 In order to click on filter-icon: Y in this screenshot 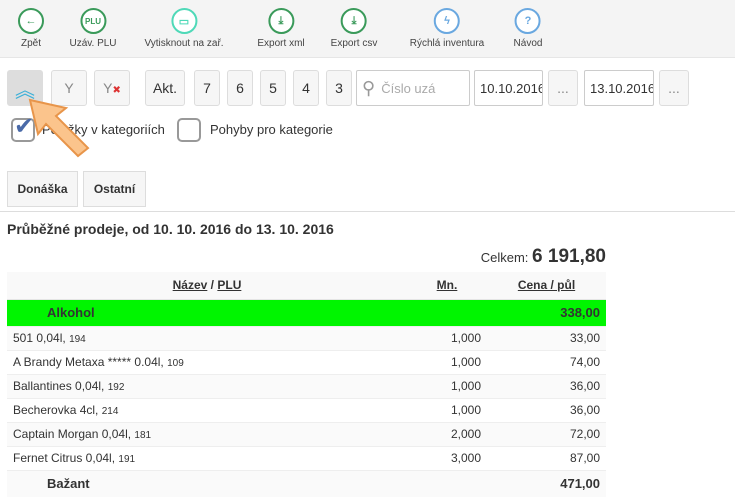, I will do `click(69, 88)`.